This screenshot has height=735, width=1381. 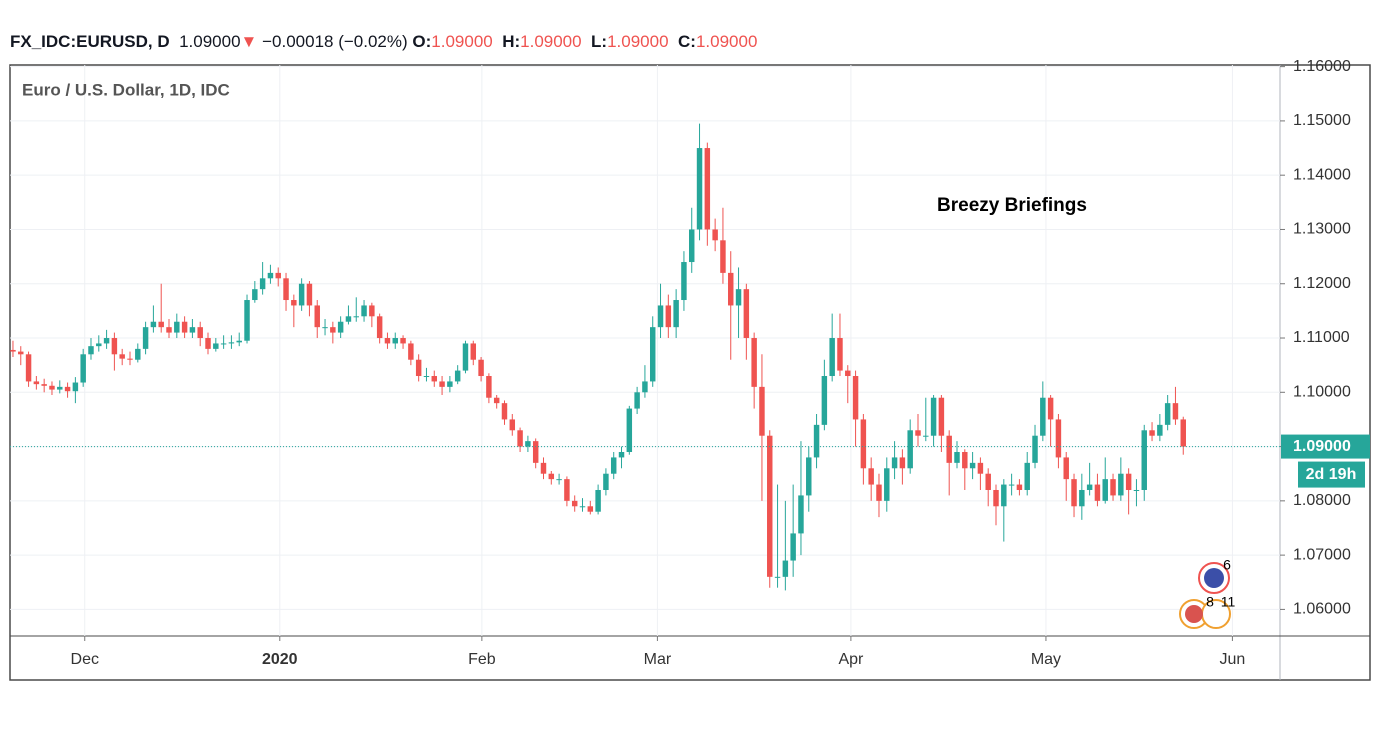 I want to click on event-count: 6, so click(x=1227, y=565).